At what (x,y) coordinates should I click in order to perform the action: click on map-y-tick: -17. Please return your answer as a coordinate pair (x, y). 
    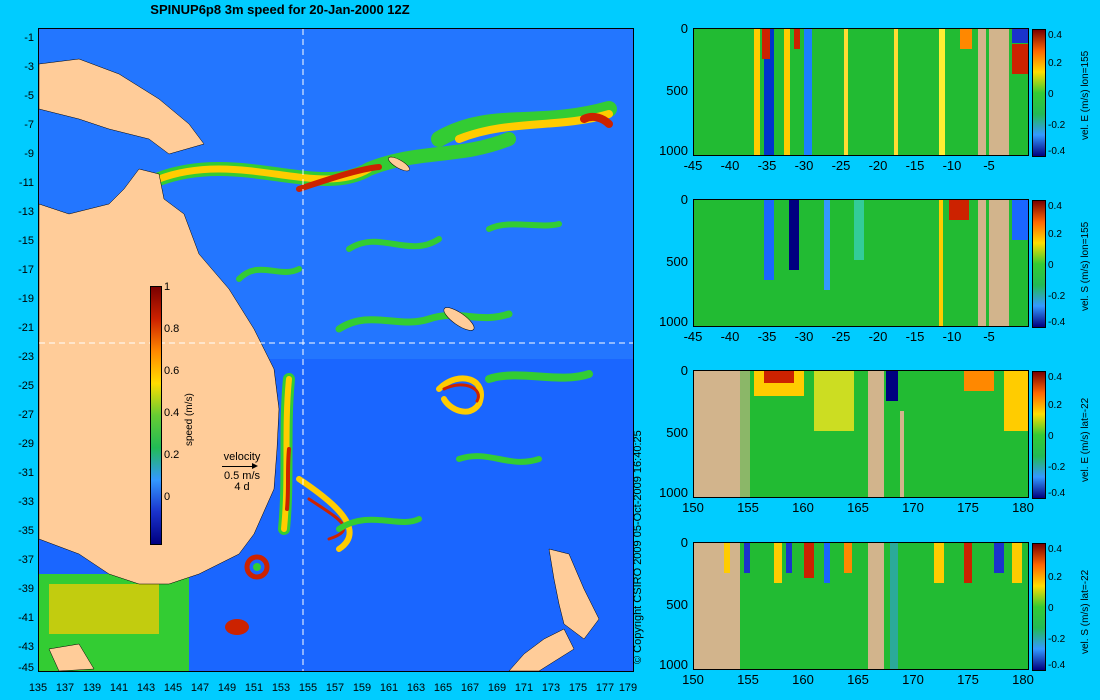
    Looking at the image, I should click on (26, 270).